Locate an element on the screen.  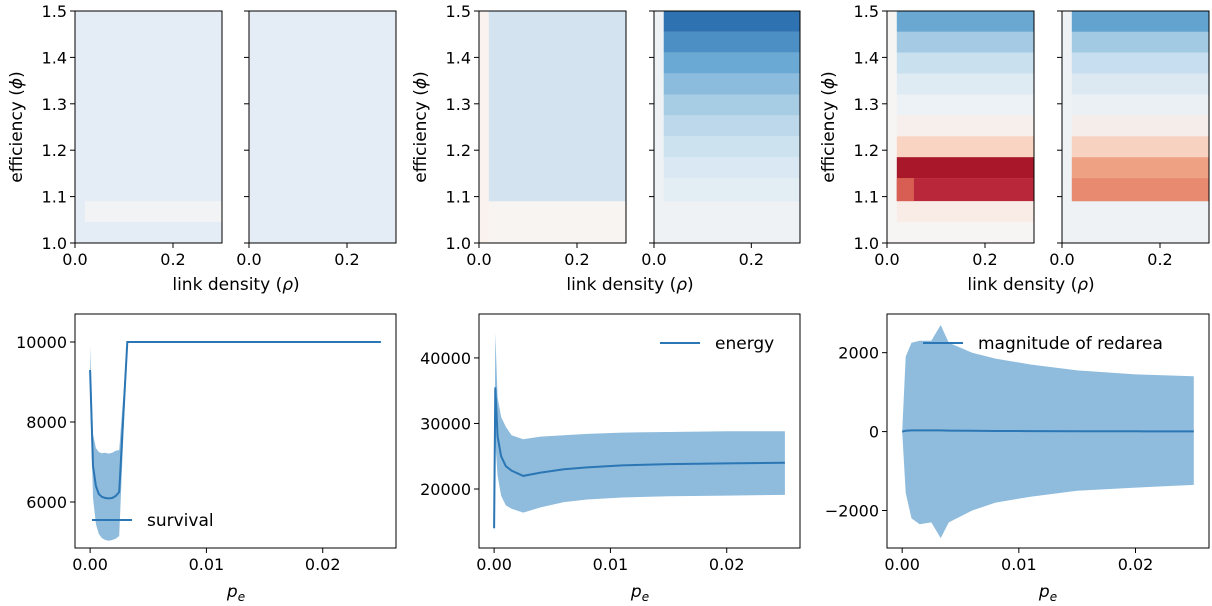
line-panel-line-survival: 0.00 0.01 0.02 6000 8000 10000 survival is located at coordinates (206, 443).